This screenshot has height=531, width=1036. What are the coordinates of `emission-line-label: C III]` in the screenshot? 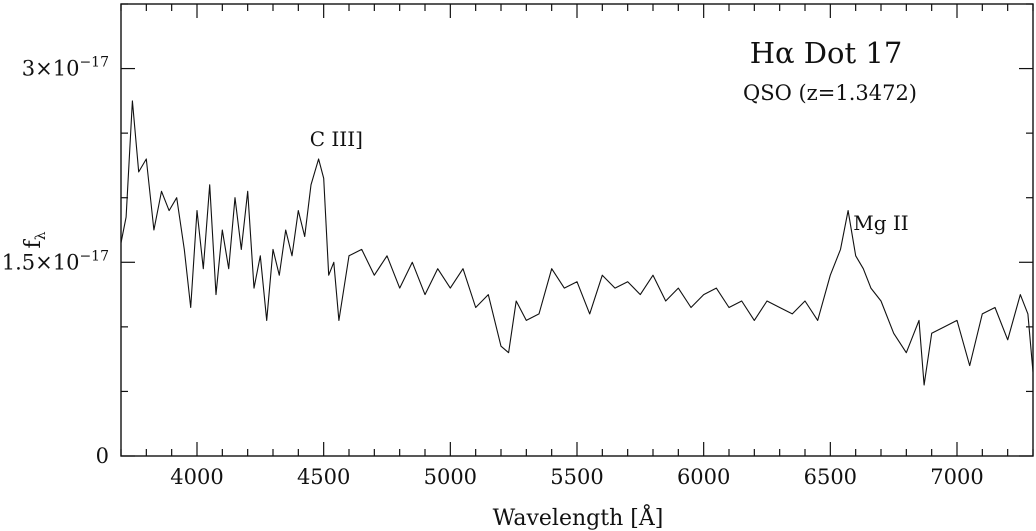 It's located at (336, 139).